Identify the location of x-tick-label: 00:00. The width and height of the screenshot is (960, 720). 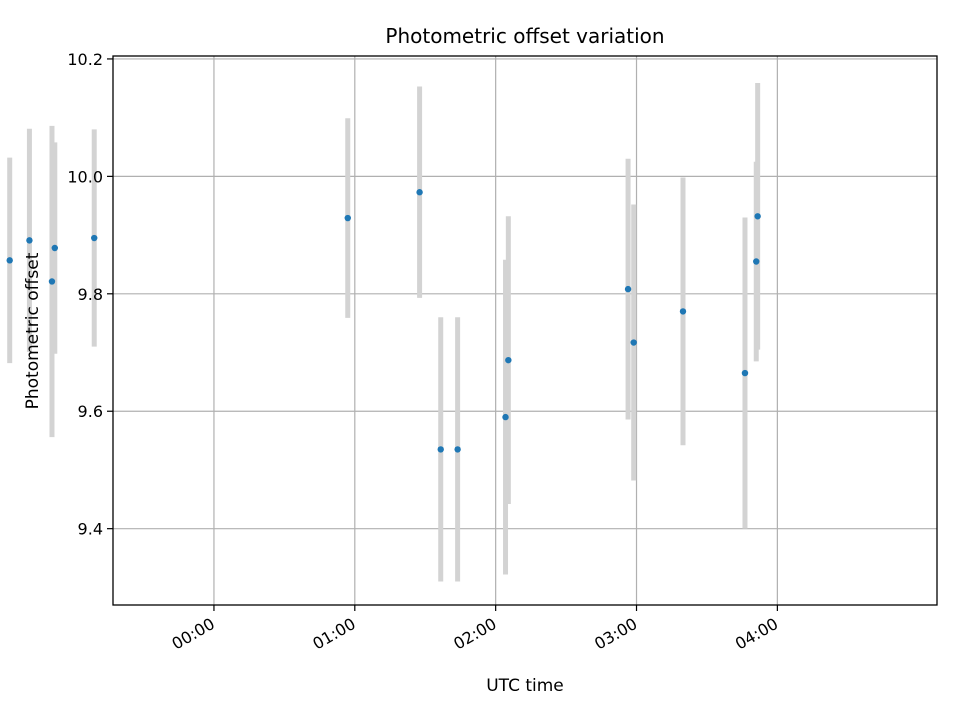
(193, 634).